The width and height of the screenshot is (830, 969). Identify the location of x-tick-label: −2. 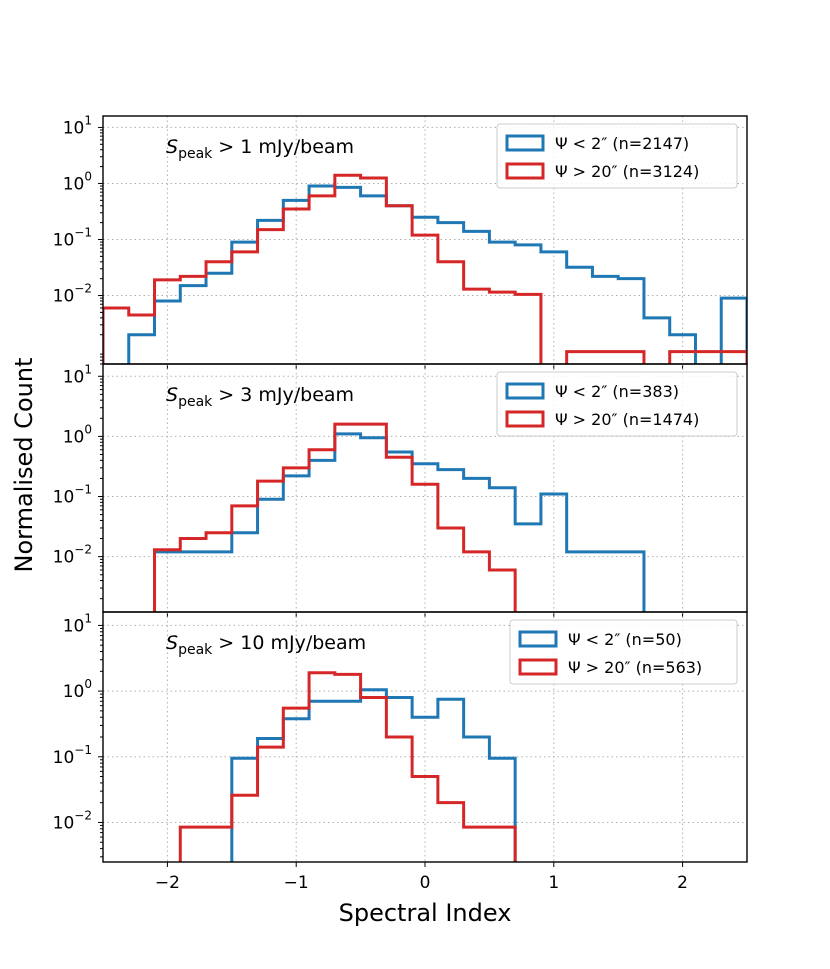
(167, 883).